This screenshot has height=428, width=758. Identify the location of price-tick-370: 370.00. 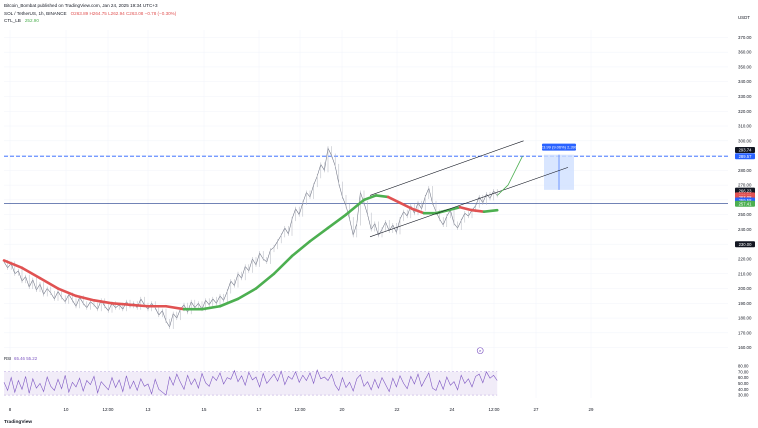
(745, 37).